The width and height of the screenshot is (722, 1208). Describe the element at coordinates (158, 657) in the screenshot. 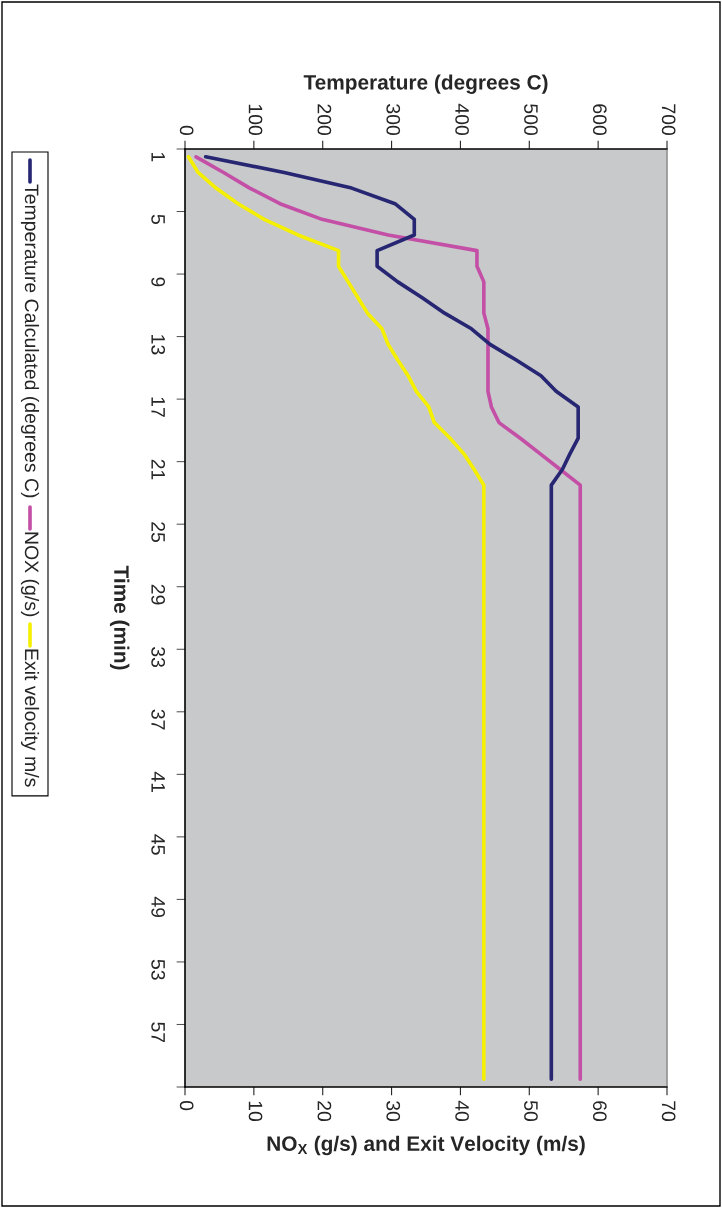

I see `y-tick-label: 33` at that location.